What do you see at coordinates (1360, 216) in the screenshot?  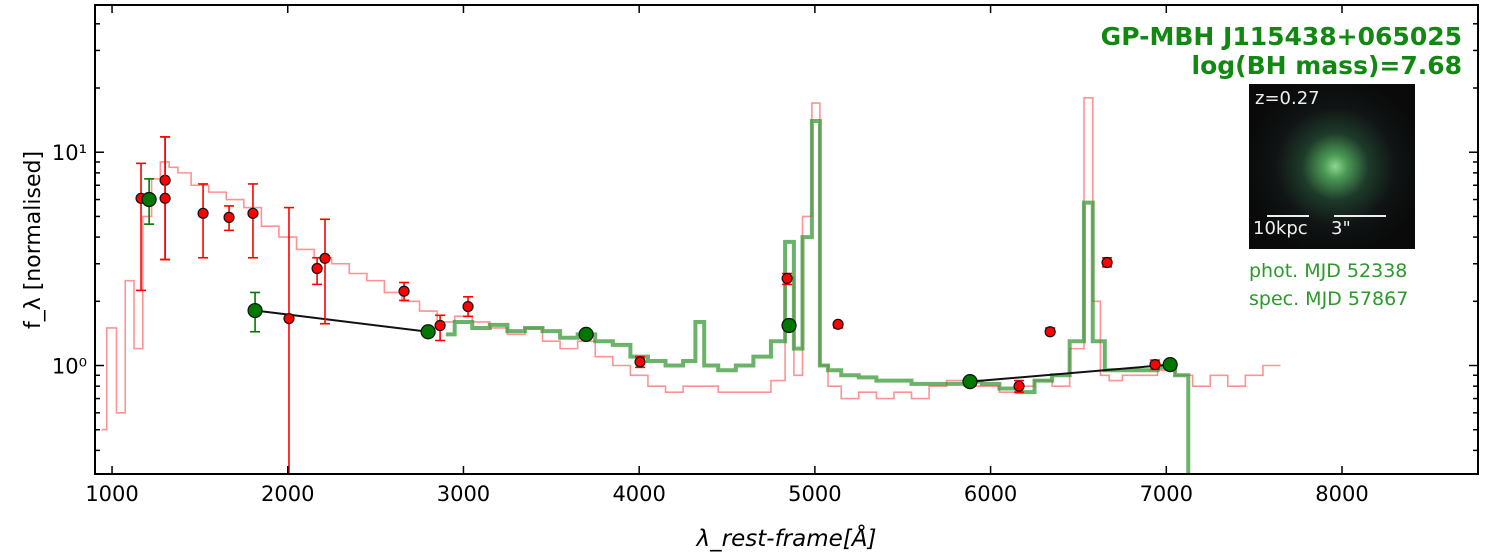 I see `arcsec-scale-bar` at bounding box center [1360, 216].